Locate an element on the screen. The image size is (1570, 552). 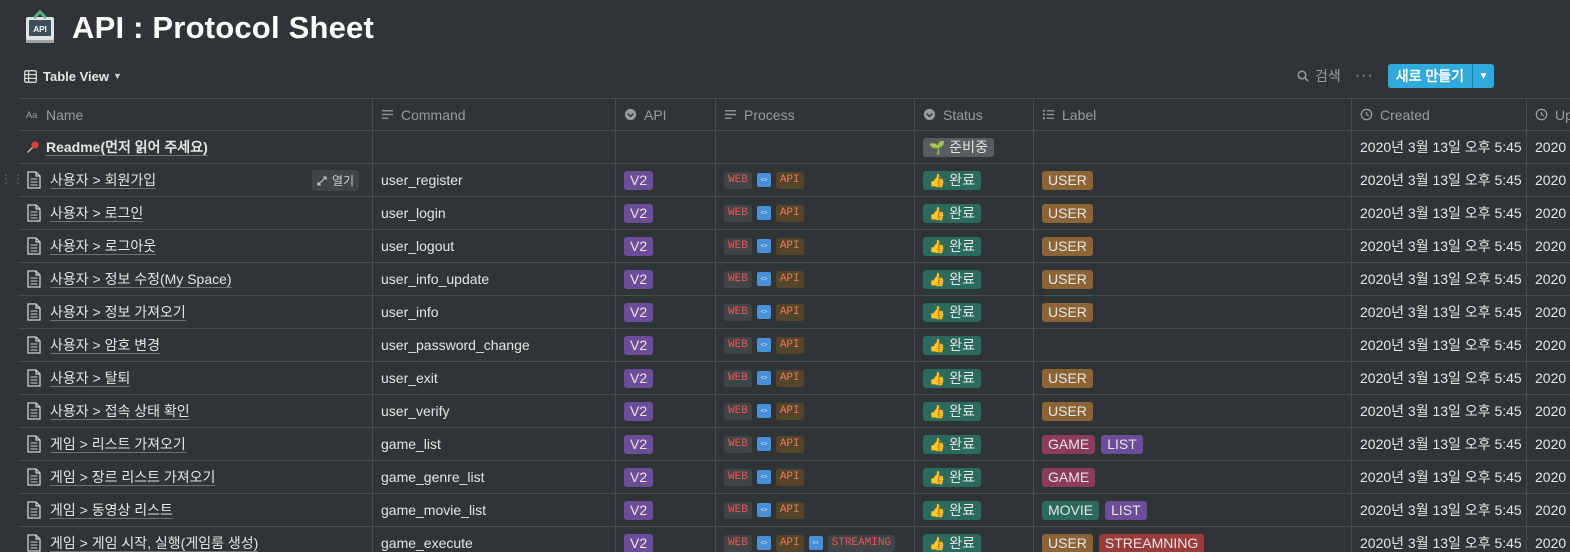
row-title: 게임 > 게임 시작, 실행(게임룸 생성) is located at coordinates (154, 543).